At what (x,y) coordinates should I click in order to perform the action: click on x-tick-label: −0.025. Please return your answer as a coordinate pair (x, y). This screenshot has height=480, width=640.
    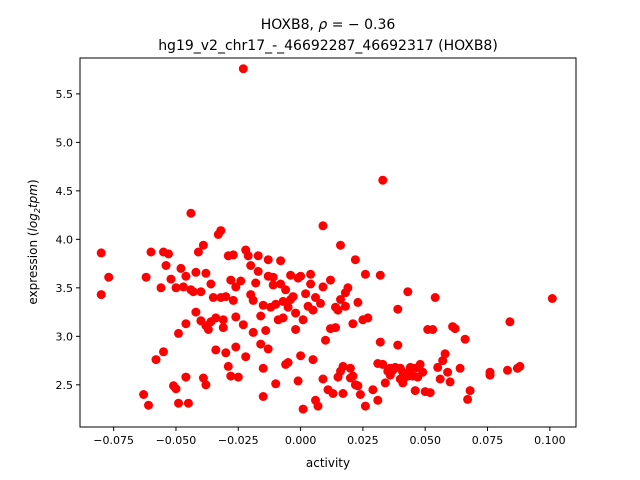
    Looking at the image, I should click on (238, 440).